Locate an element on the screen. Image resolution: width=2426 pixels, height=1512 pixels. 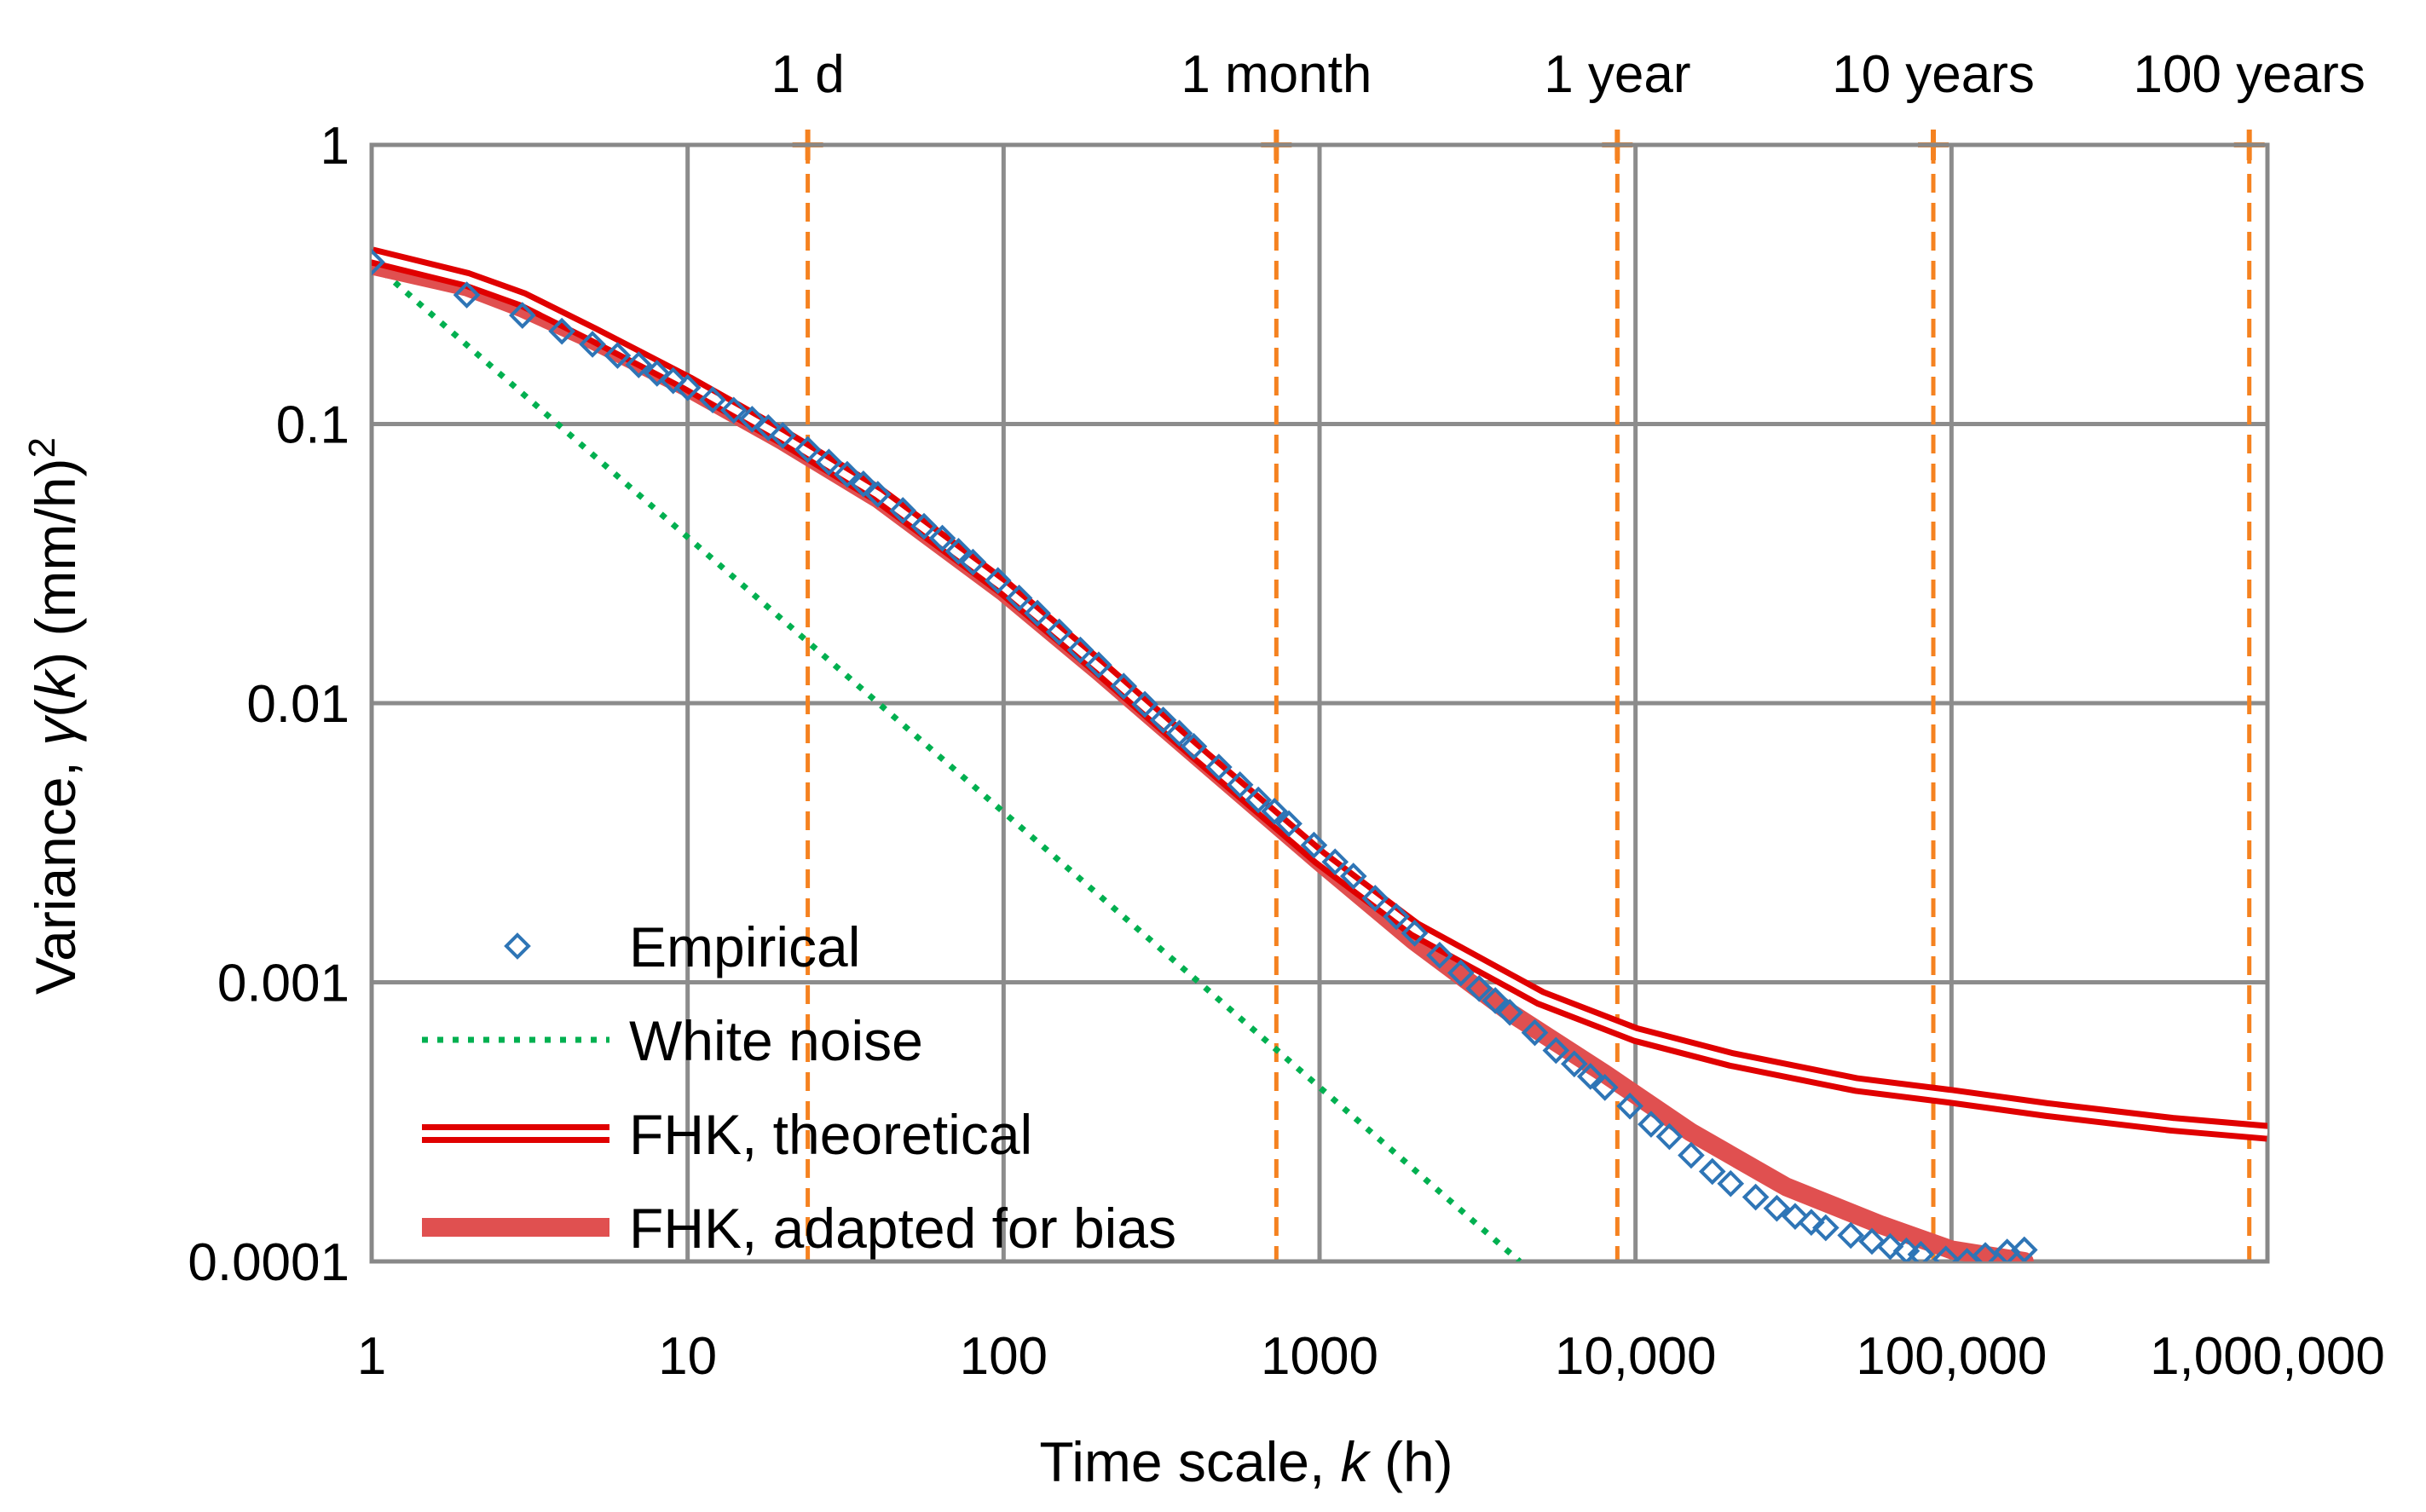
x-tick-label-4: 10,000 is located at coordinates (1636, 1356).